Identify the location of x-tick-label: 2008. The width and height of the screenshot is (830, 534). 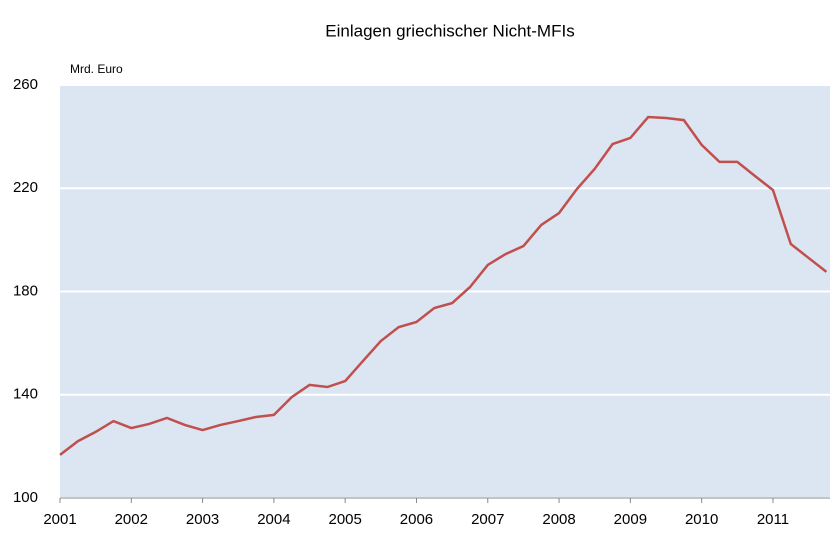
(558, 519).